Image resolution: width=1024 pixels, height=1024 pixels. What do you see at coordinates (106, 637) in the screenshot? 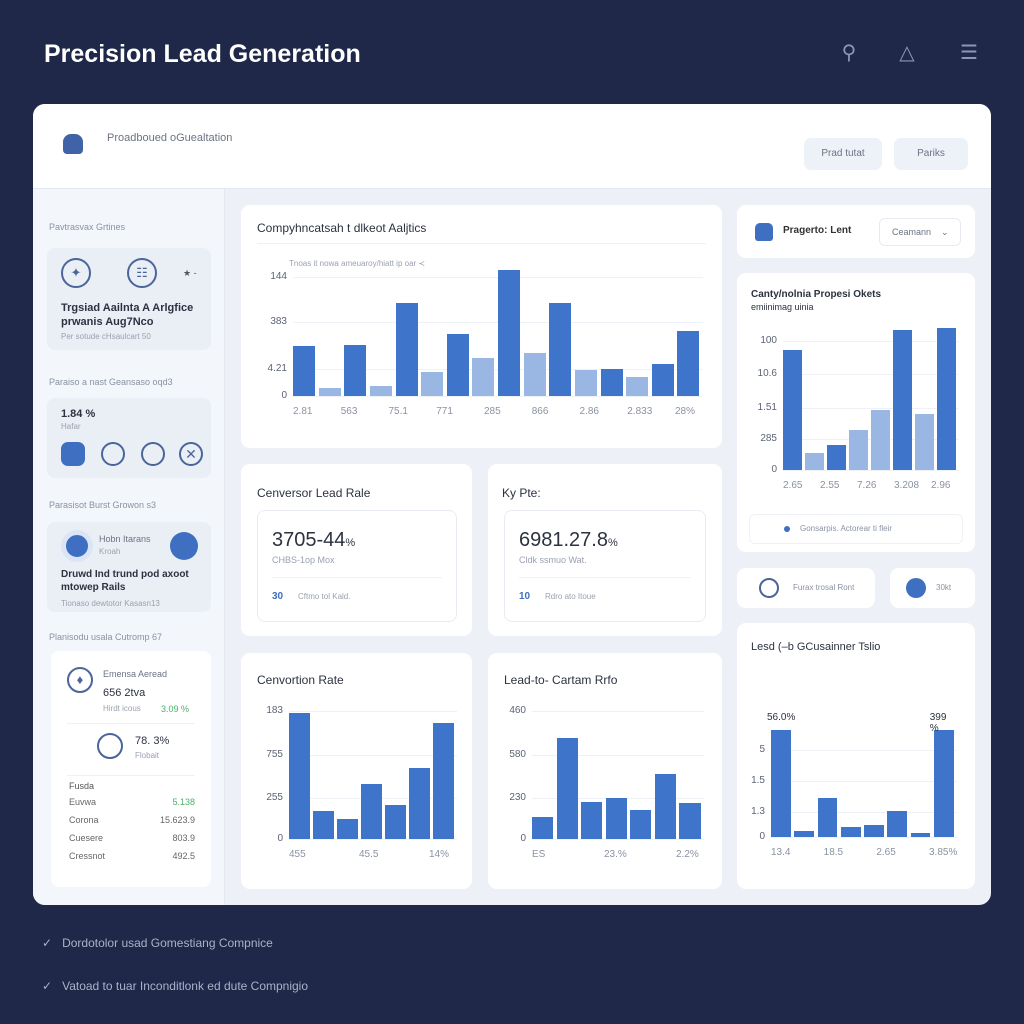
I see `sidebar-heading: Planisodu usala Cutromp 67` at bounding box center [106, 637].